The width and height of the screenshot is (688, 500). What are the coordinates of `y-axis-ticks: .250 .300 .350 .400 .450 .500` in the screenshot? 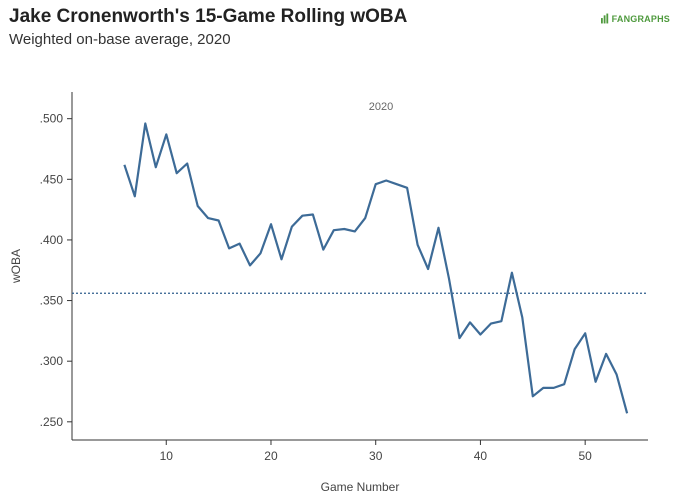 It's located at (56, 270).